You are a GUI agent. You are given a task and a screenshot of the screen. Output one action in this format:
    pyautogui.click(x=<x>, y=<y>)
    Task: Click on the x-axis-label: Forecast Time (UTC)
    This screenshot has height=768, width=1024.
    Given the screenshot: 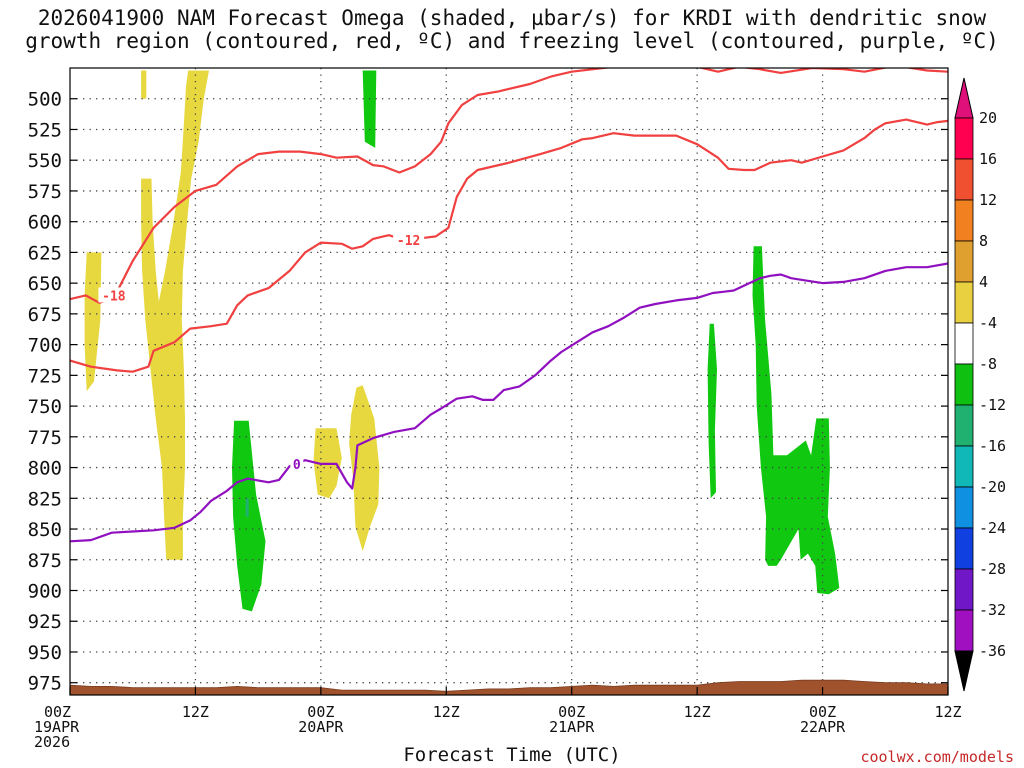 What is the action you would take?
    pyautogui.click(x=512, y=755)
    